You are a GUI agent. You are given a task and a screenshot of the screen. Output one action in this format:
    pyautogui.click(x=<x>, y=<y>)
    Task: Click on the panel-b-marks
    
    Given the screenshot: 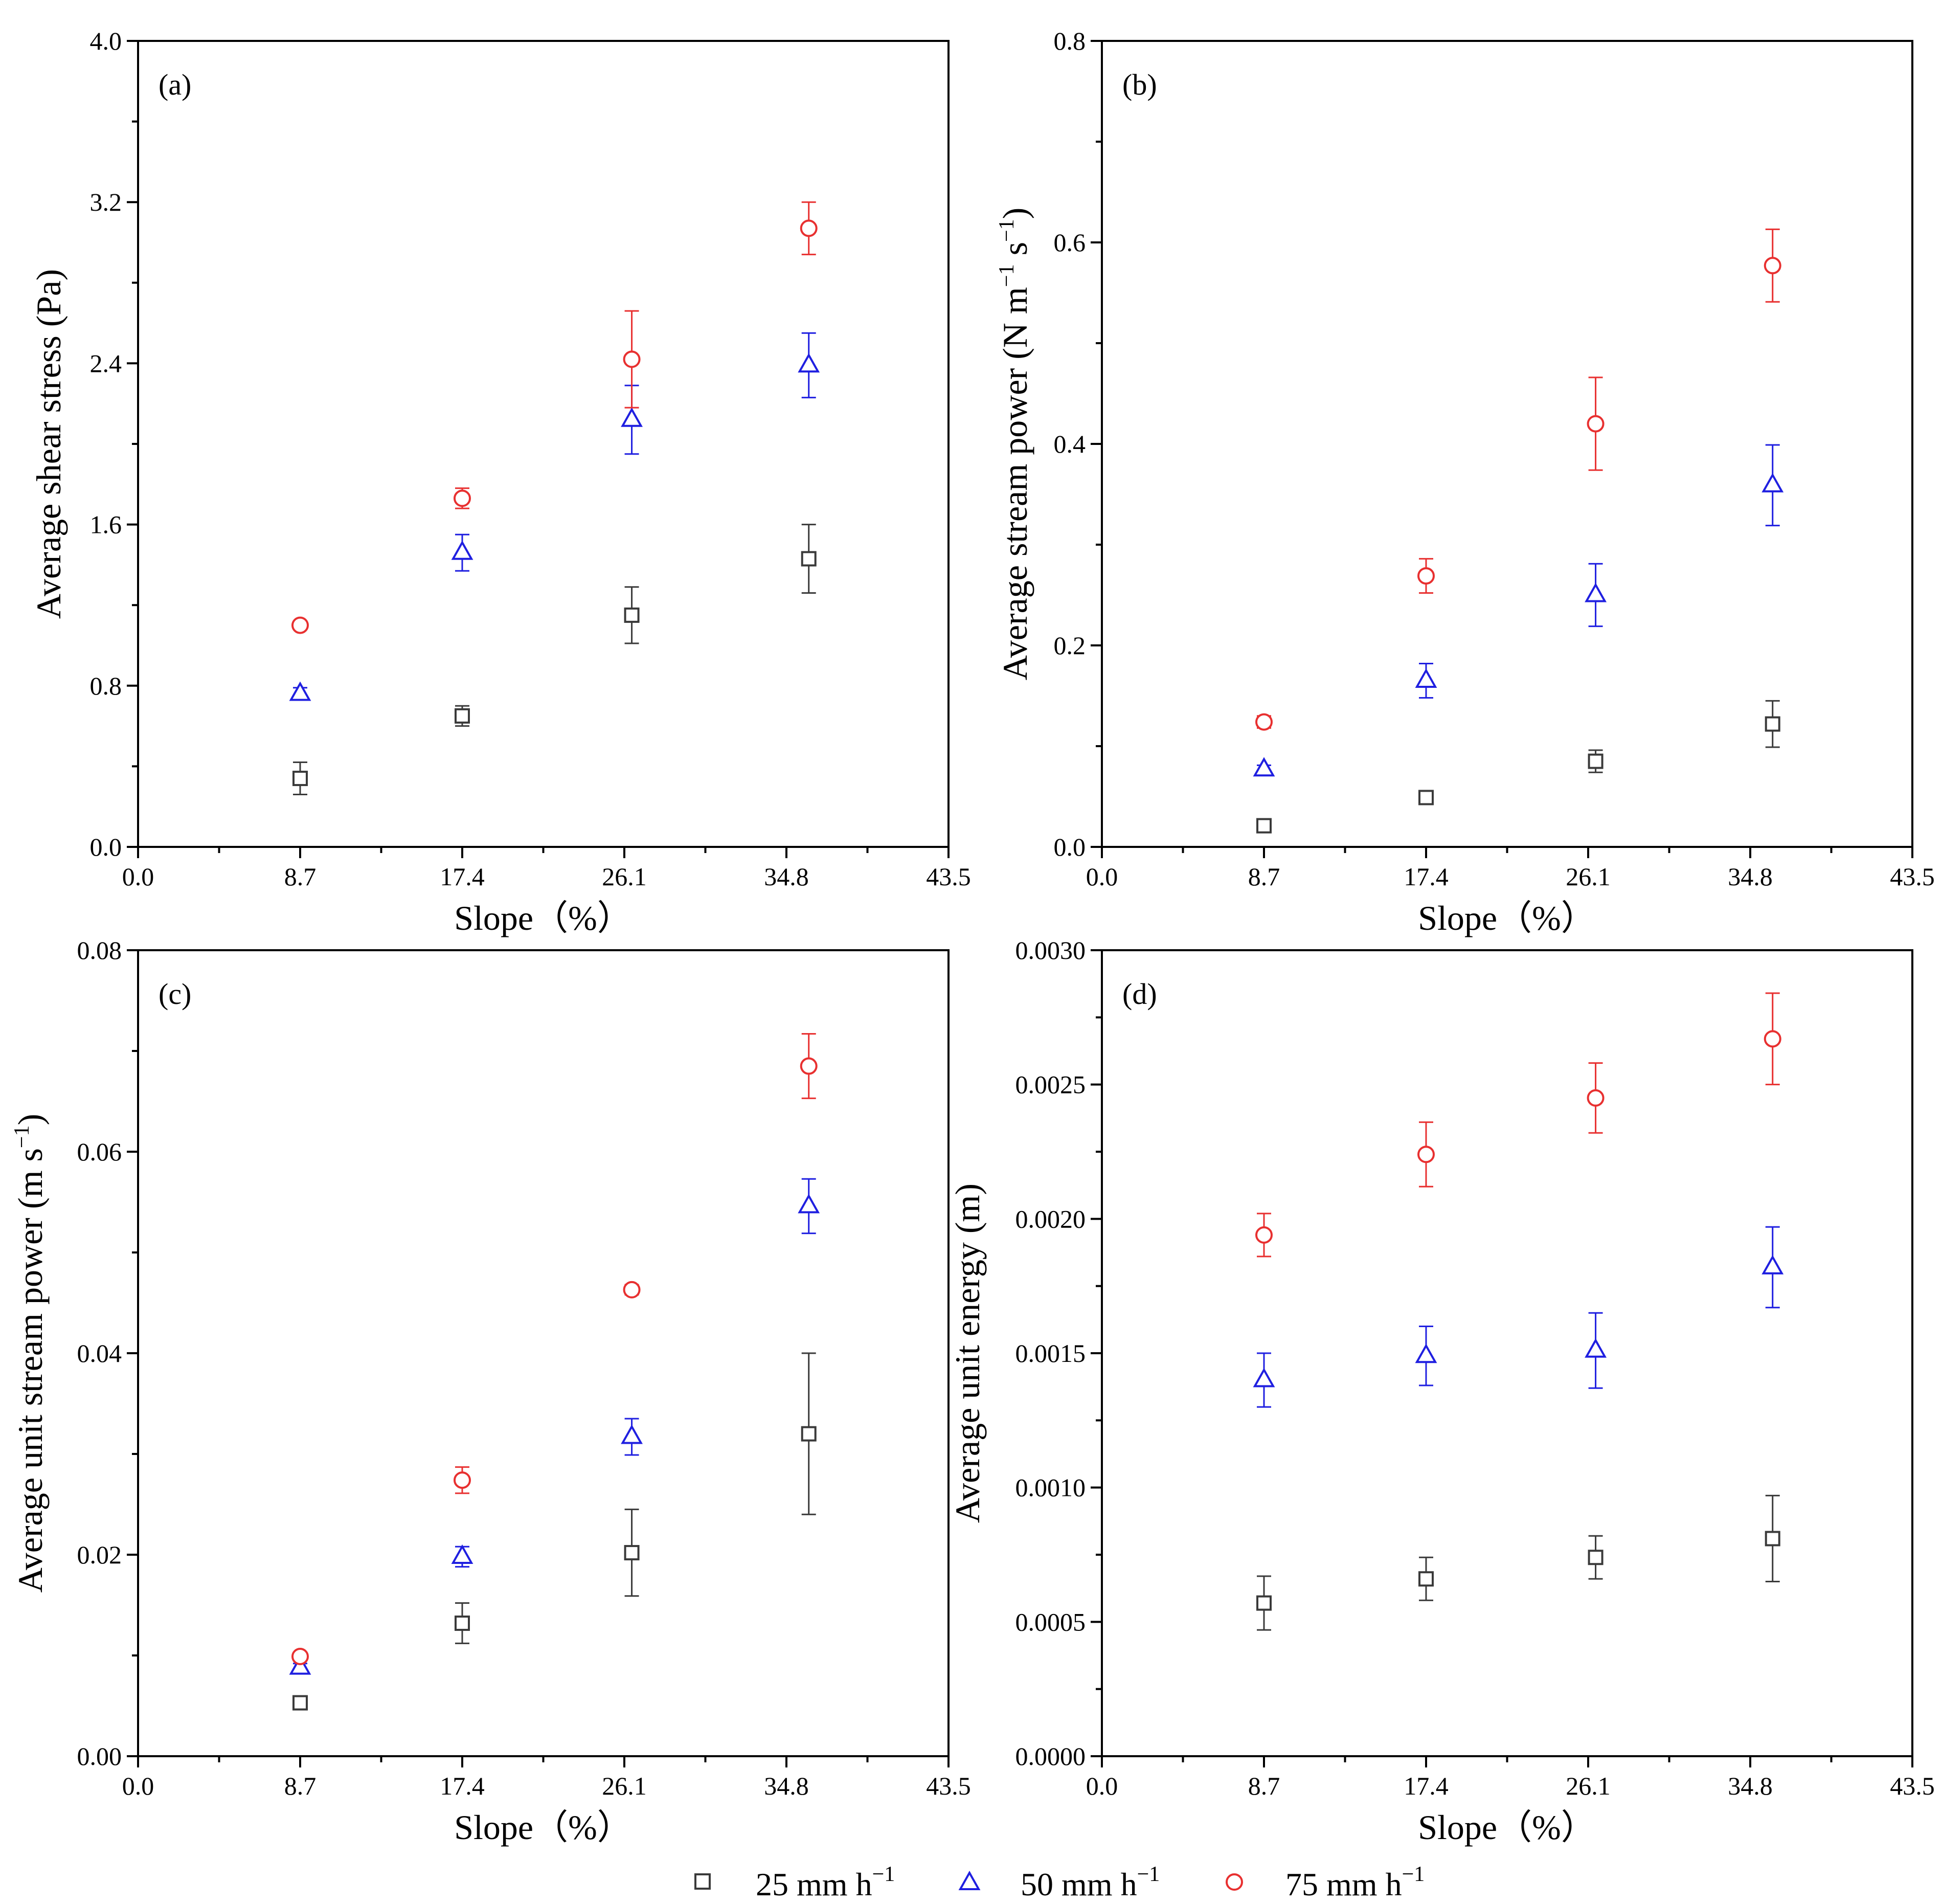 What is the action you would take?
    pyautogui.click(x=1518, y=531)
    